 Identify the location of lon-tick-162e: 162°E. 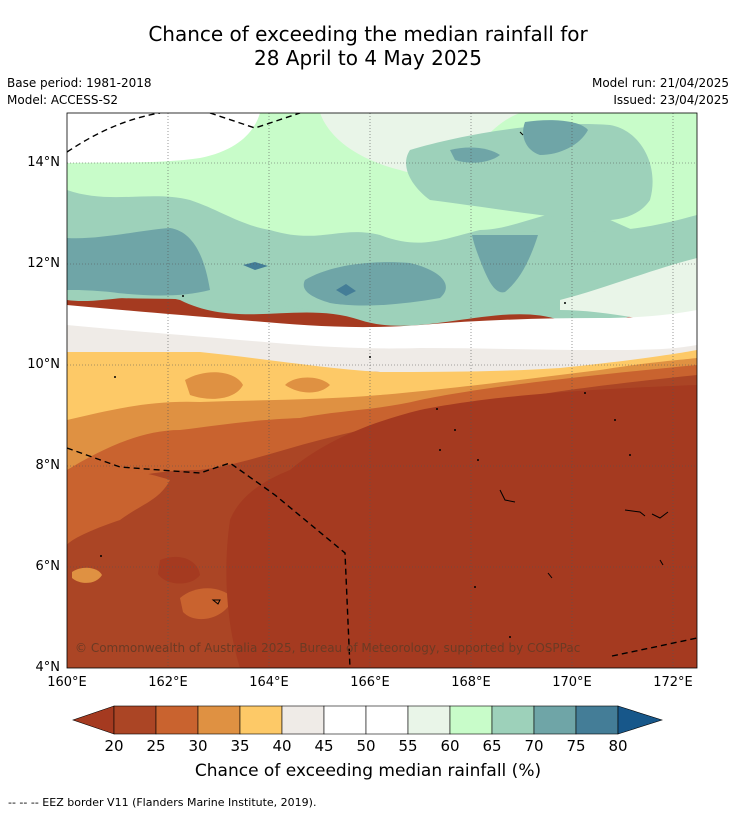
(168, 682).